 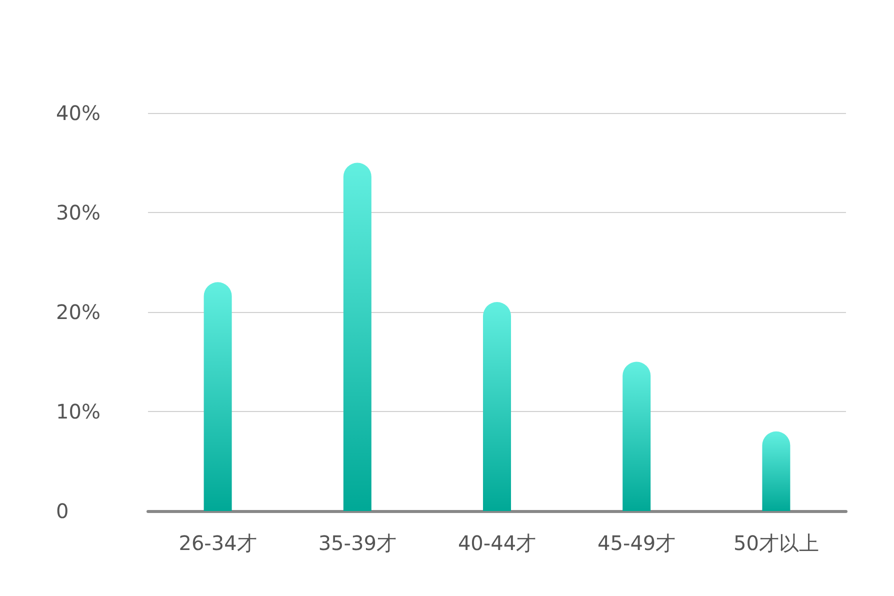 I want to click on x-tick-label: 26-34才, so click(x=217, y=543).